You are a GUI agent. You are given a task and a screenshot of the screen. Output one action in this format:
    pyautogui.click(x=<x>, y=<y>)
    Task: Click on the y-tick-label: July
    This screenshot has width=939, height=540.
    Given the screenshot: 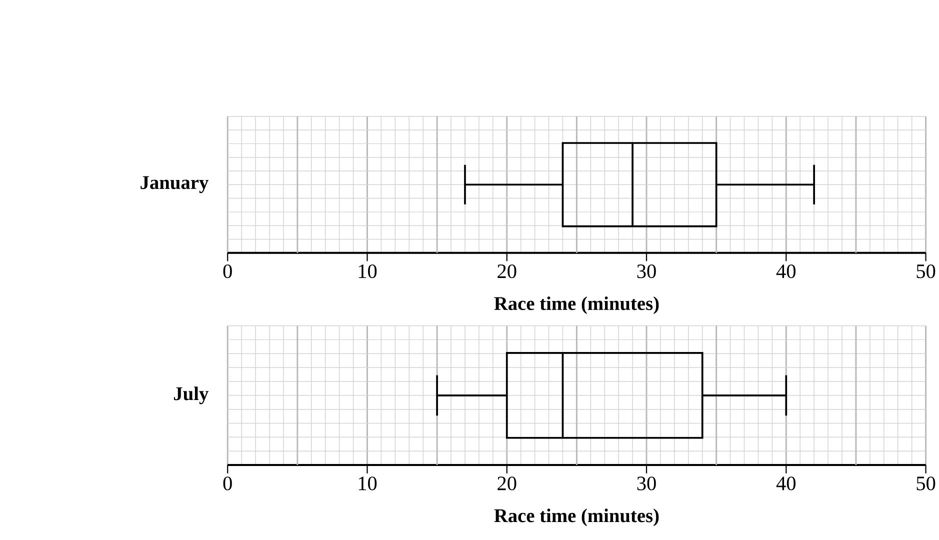 What is the action you would take?
    pyautogui.click(x=191, y=395)
    